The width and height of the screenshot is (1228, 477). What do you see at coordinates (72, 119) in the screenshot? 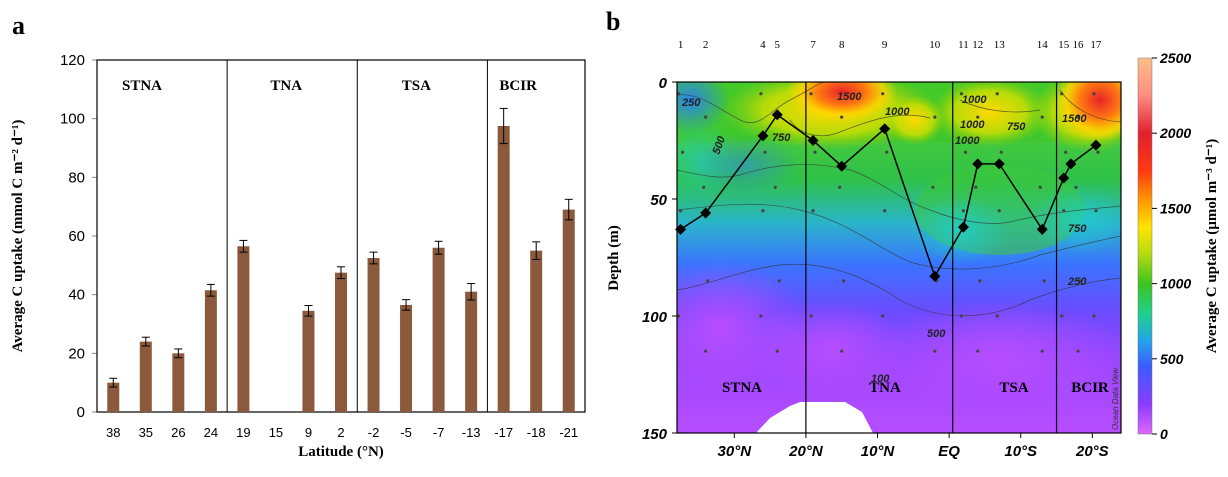
I see `y-tick-label: 100` at bounding box center [72, 119].